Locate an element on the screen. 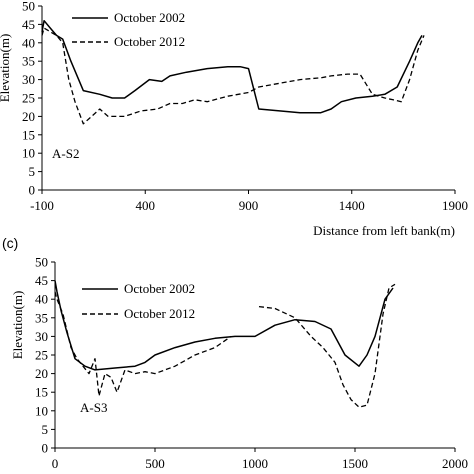 This screenshot has width=474, height=474. panel-letter: (c) is located at coordinates (10, 243).